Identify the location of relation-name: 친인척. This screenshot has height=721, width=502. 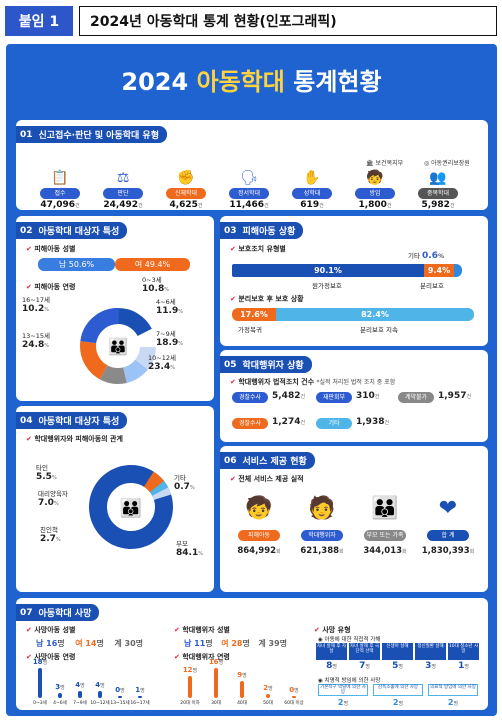
(49, 530).